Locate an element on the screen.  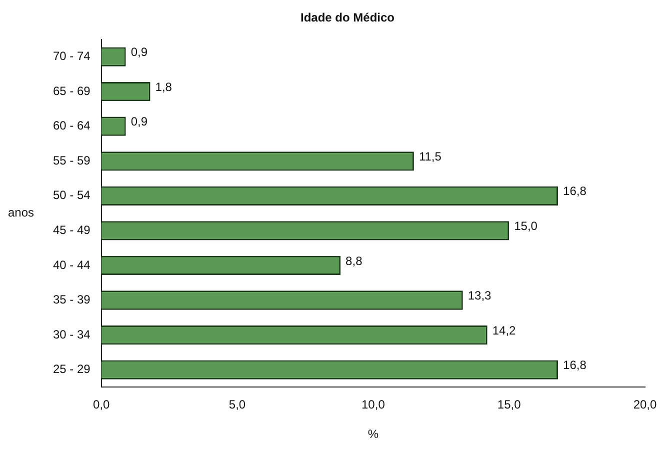
data-label: 15,0 is located at coordinates (526, 226).